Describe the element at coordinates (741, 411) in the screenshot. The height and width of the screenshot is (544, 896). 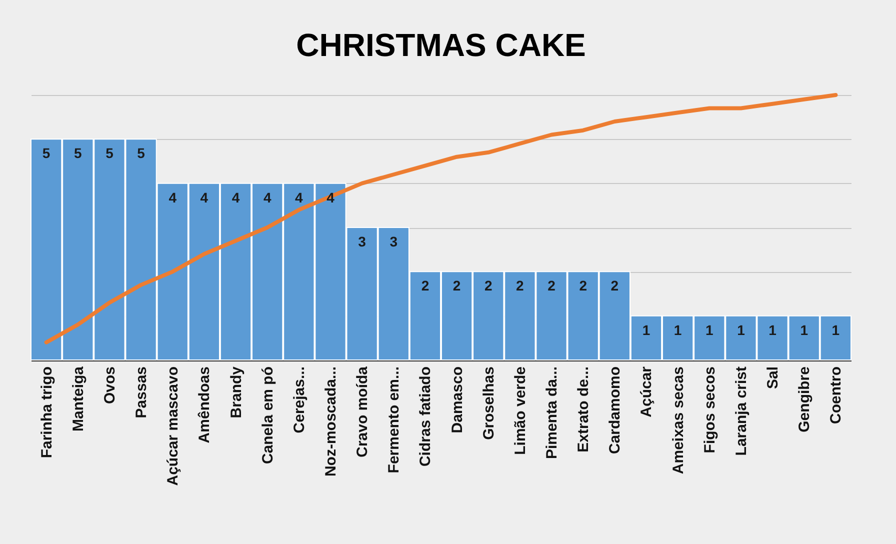
I see `x-tick-label: Laranja crist` at that location.